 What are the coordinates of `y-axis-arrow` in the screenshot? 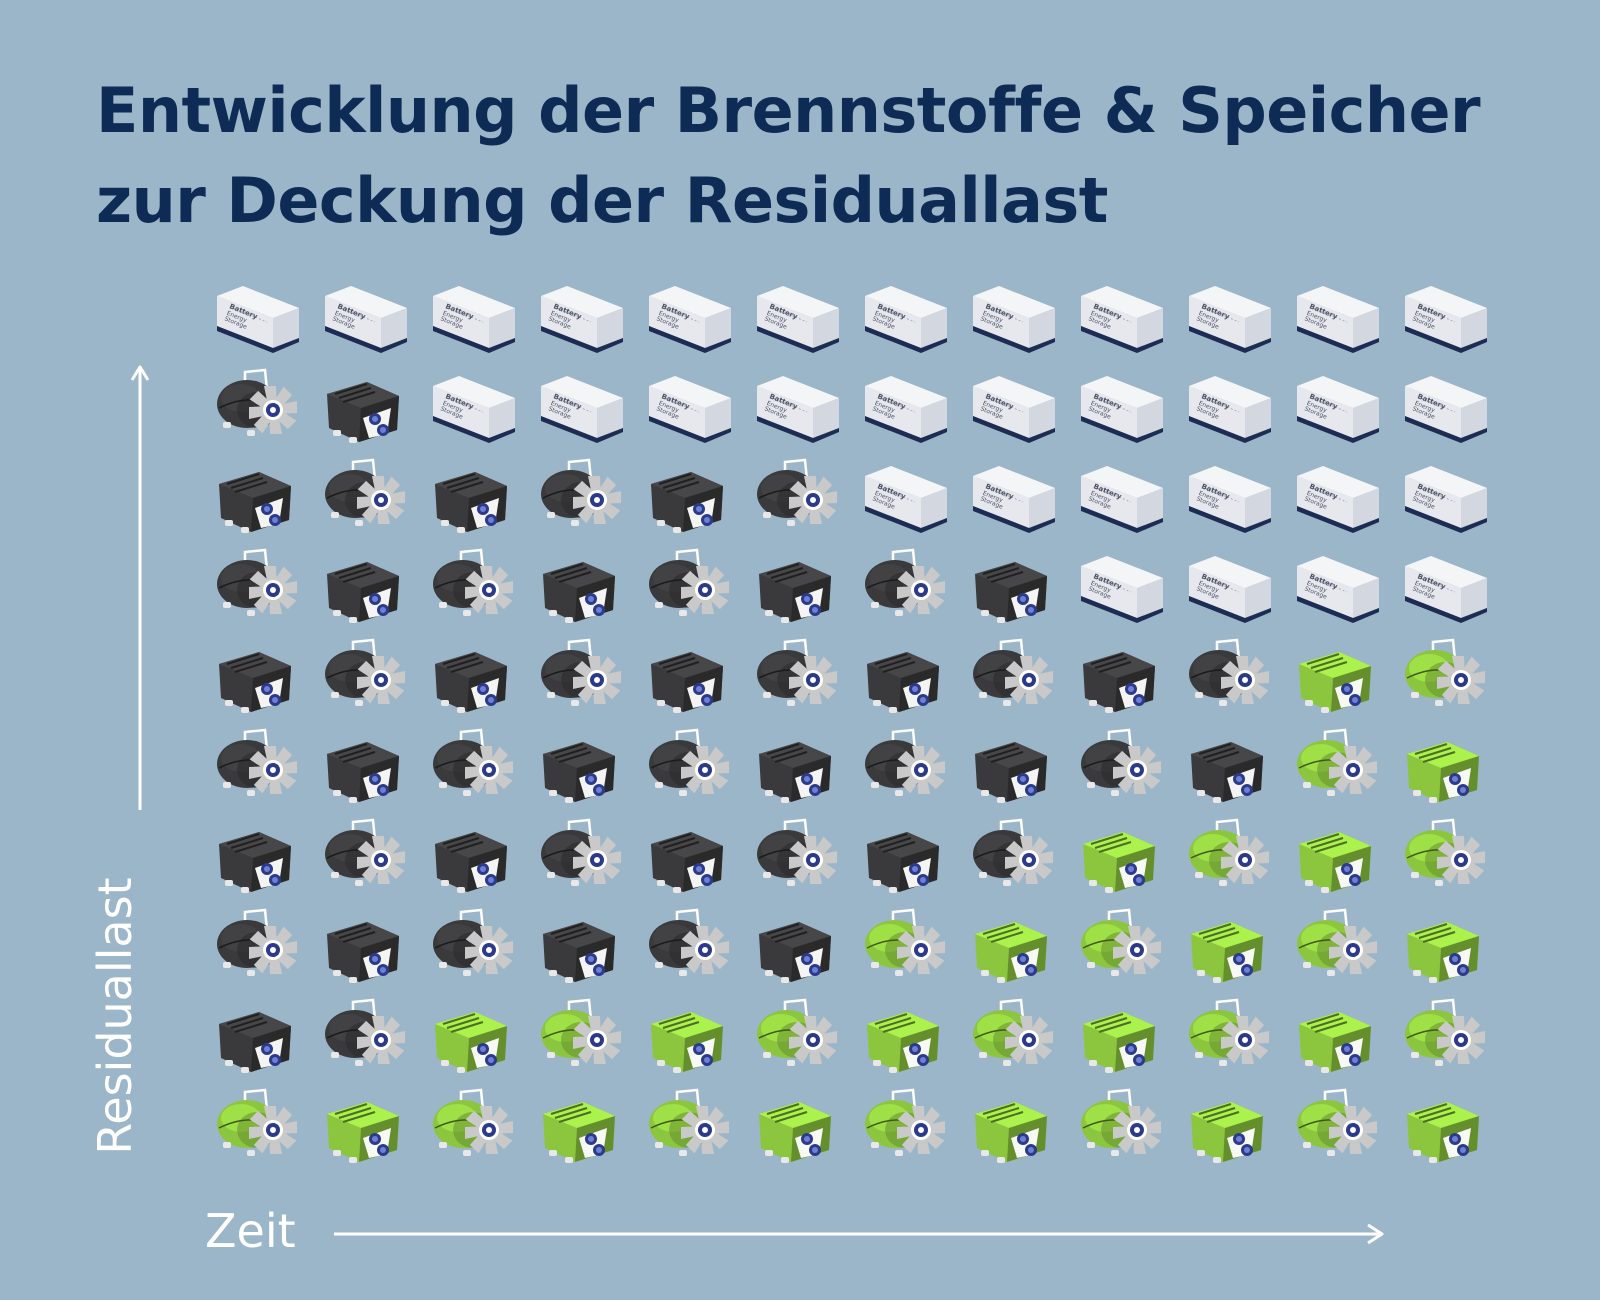 It's located at (140, 587).